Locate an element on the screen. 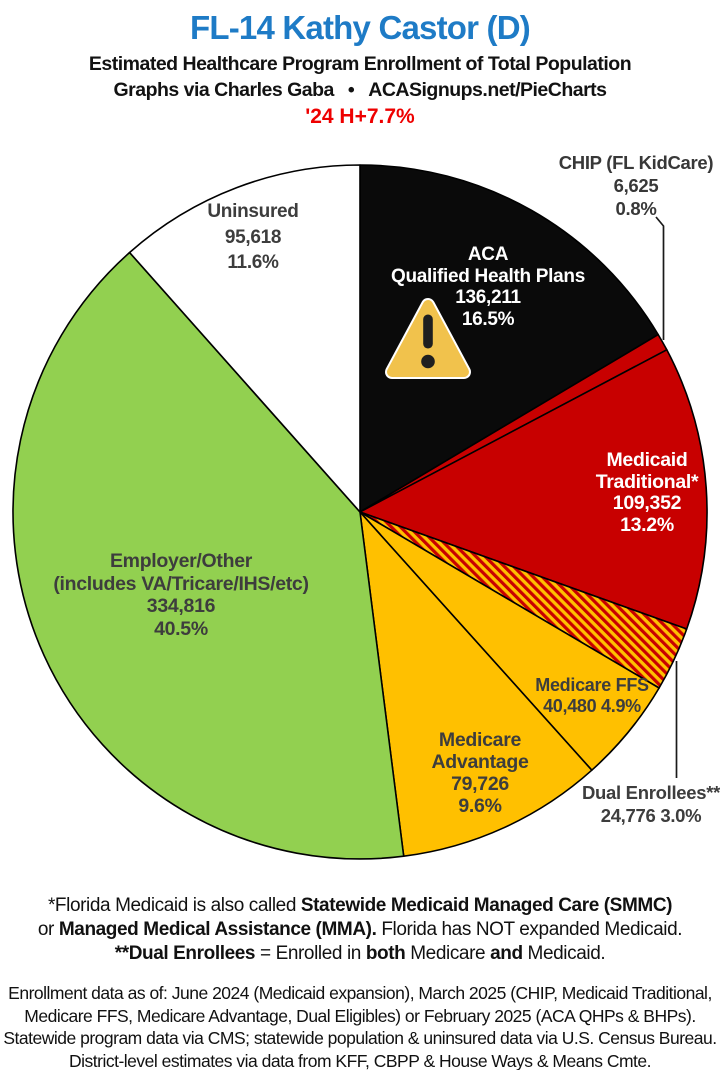 This screenshot has height=1070, width=720. footnote-text: Medicaid. is located at coordinates (564, 953).